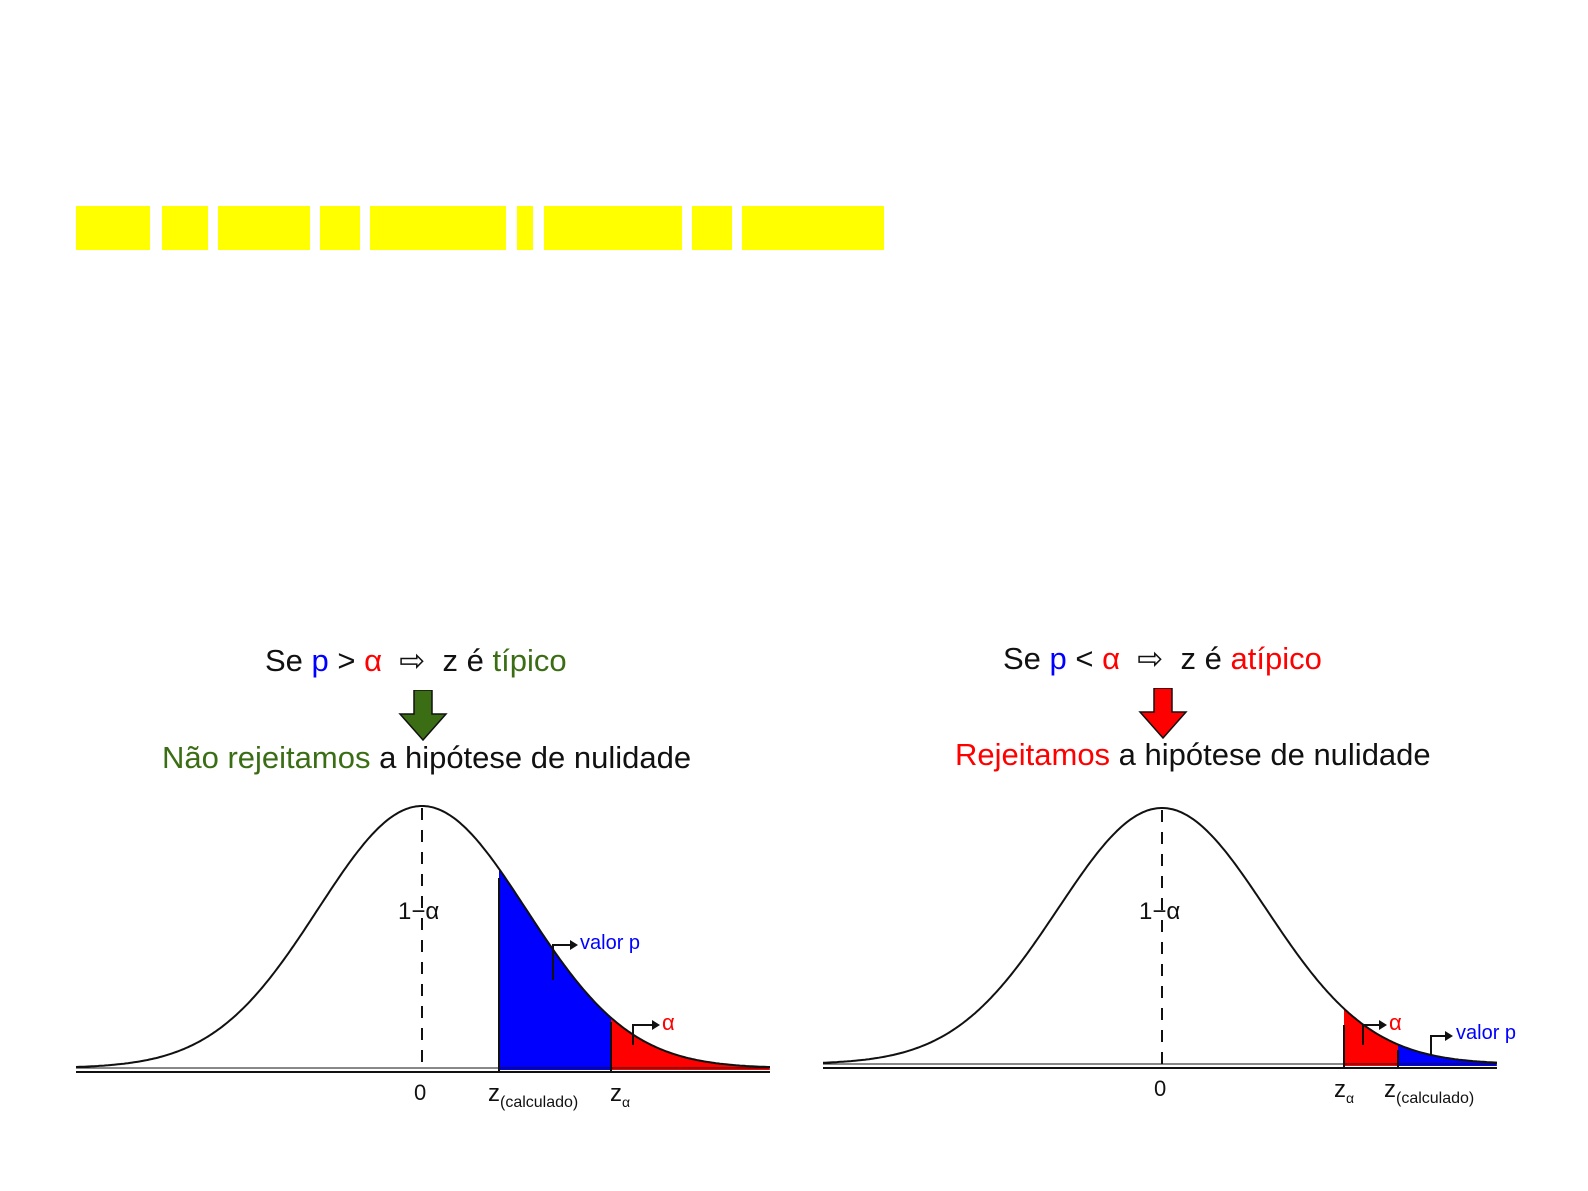  Describe the element at coordinates (529, 660) in the screenshot. I see `left-cond-result: típico` at that location.